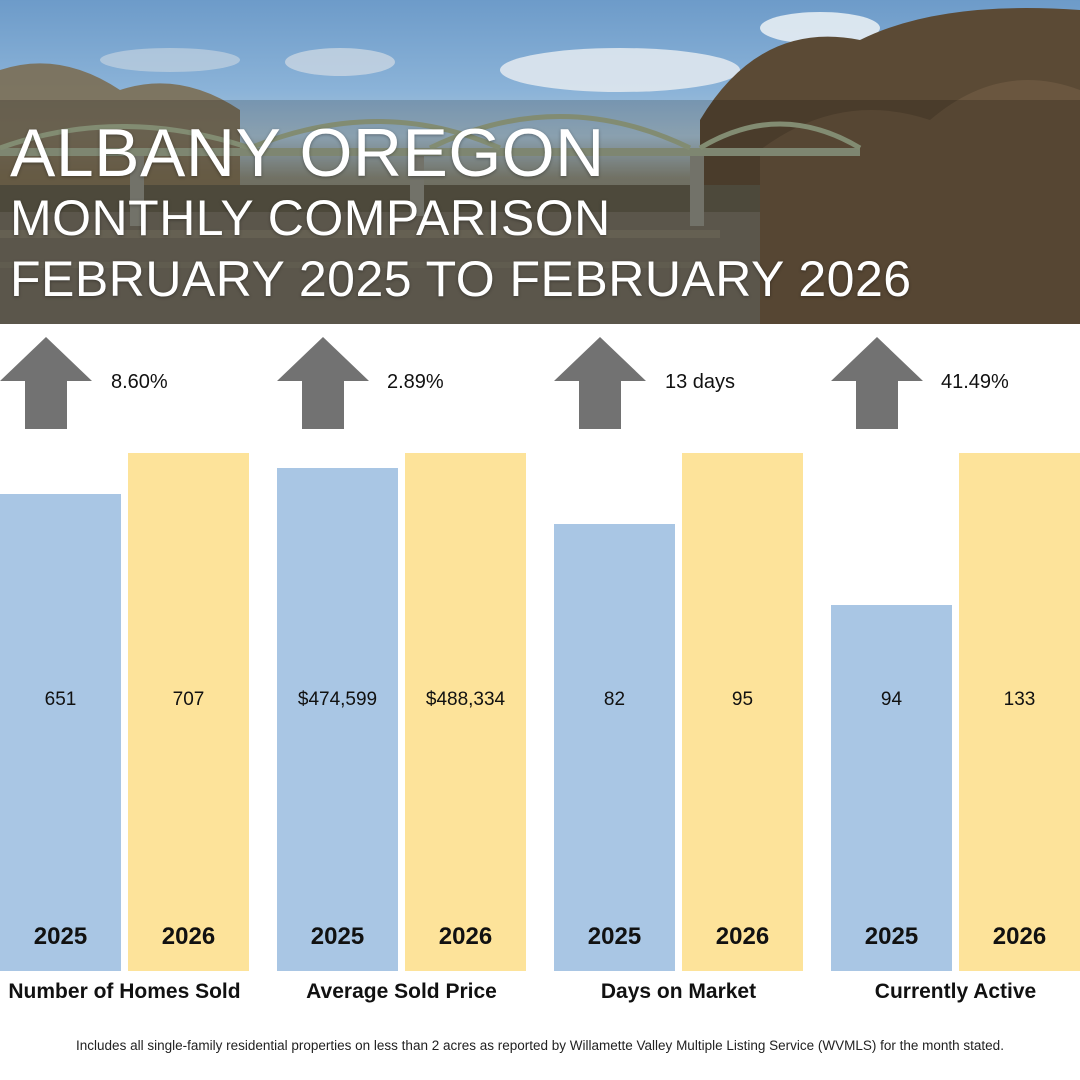 This screenshot has height=1080, width=1080. I want to click on bar-average-price-2025, so click(337, 719).